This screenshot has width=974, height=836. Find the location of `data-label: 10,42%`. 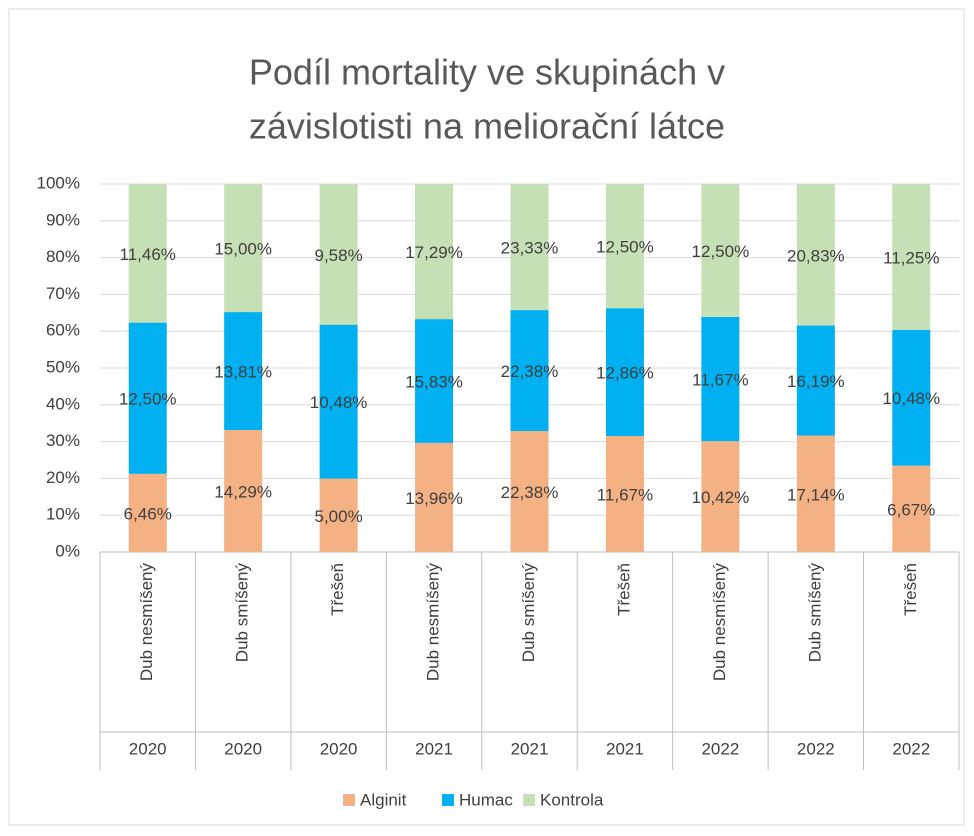

data-label: 10,42% is located at coordinates (721, 497).